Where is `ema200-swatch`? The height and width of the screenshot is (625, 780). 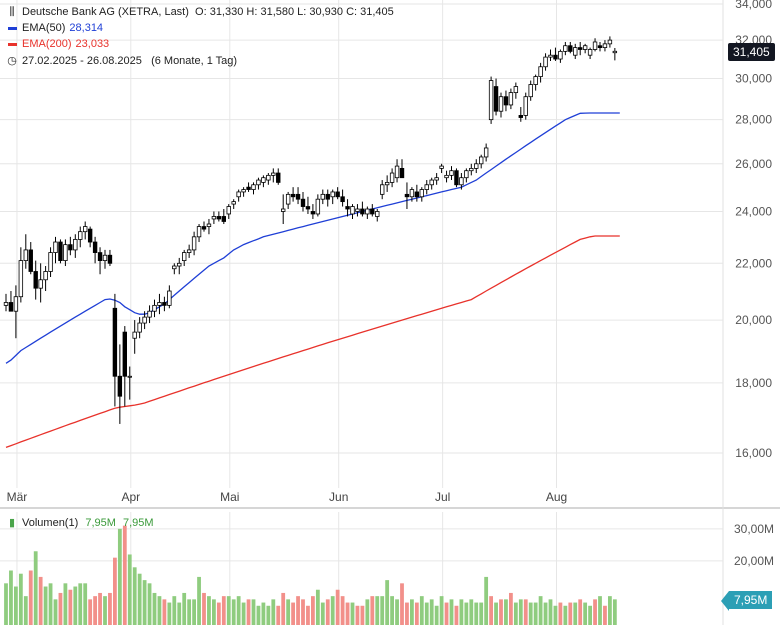
ema200-swatch is located at coordinates (12, 44).